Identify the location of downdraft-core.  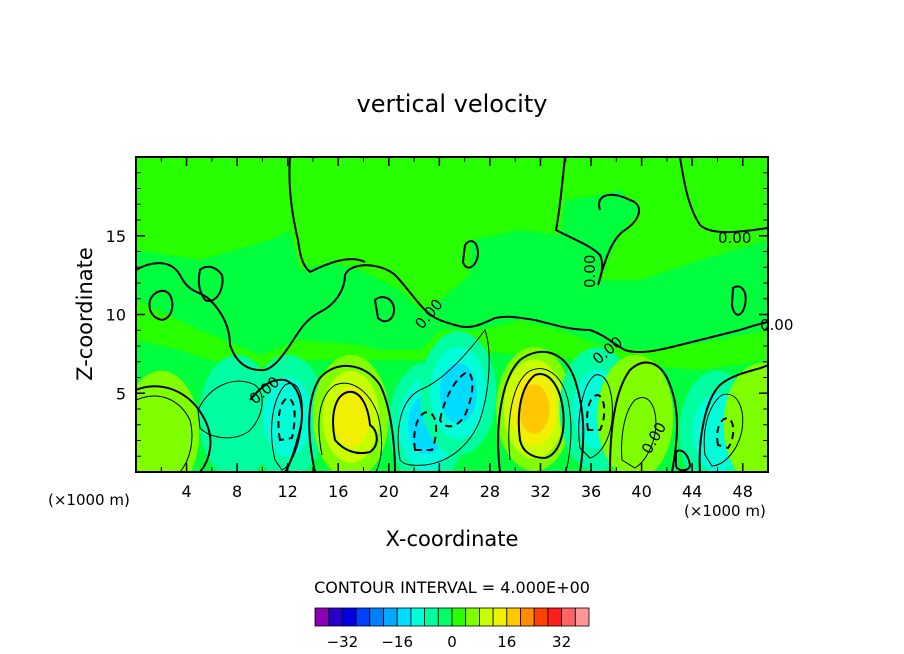
(458, 393).